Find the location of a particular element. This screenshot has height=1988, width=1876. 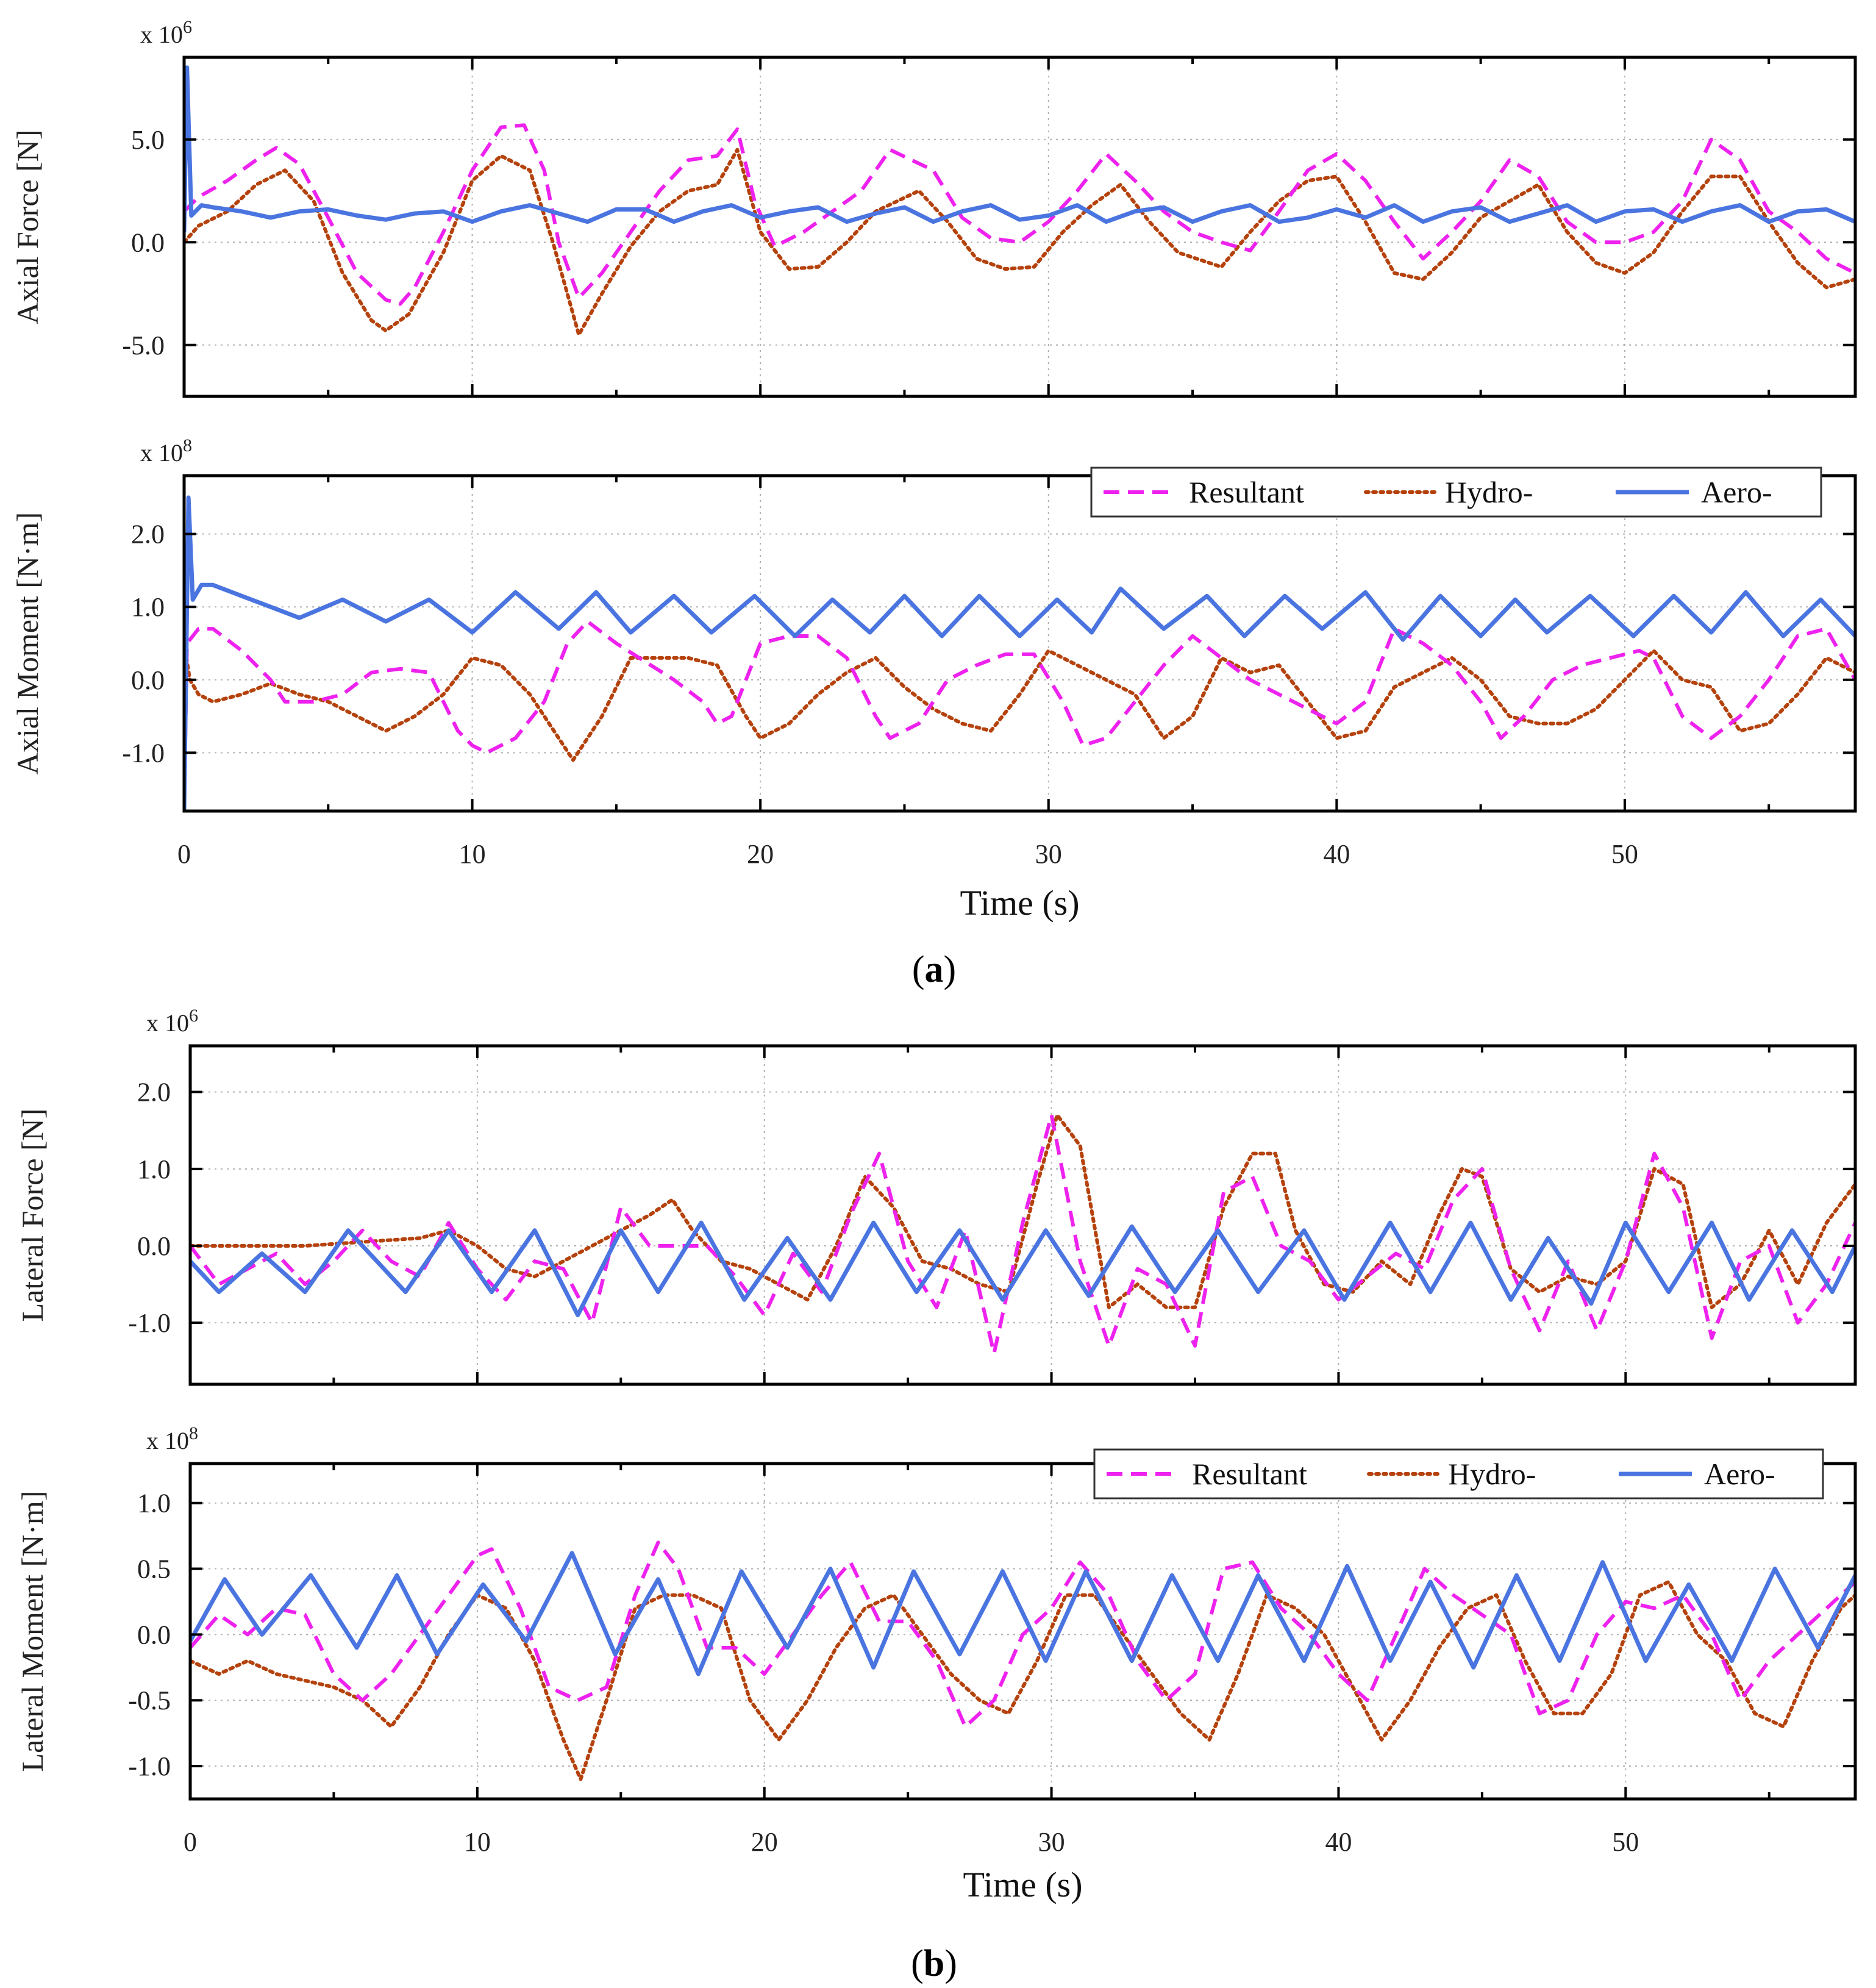

y-tick-label: -0.5 is located at coordinates (149, 1701).